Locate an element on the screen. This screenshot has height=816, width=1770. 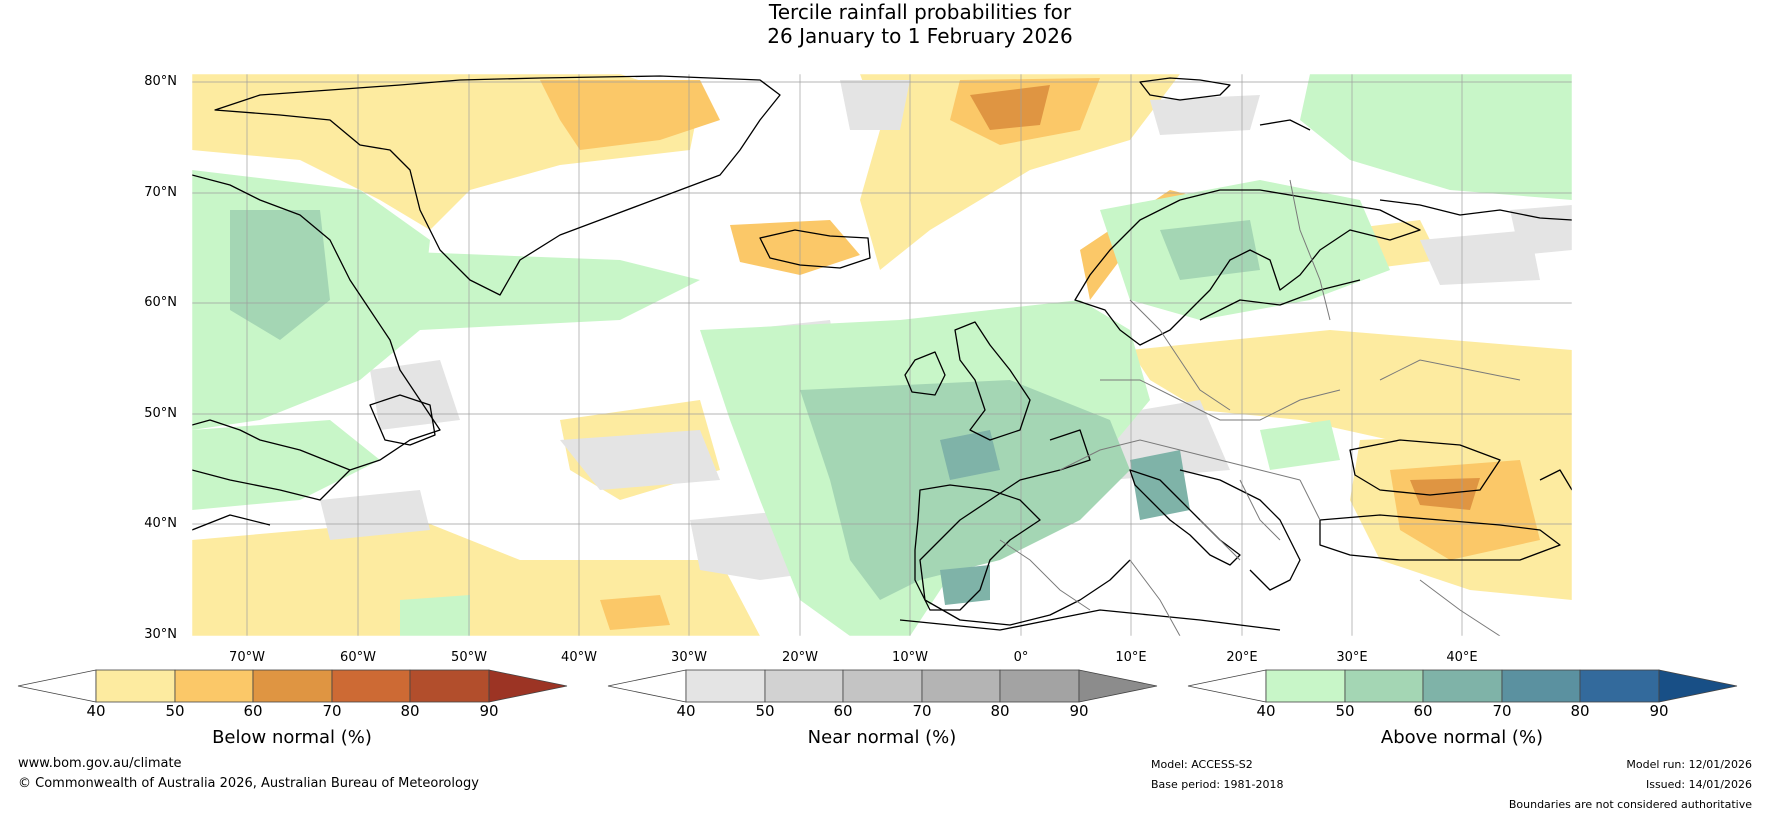
cb-below-tick: 40 is located at coordinates (96, 711).